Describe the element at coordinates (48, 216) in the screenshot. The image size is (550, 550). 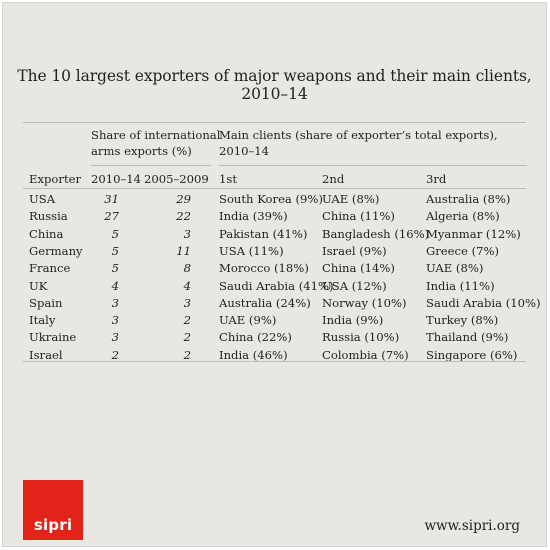
I see `exporter-cell: Russia` at that location.